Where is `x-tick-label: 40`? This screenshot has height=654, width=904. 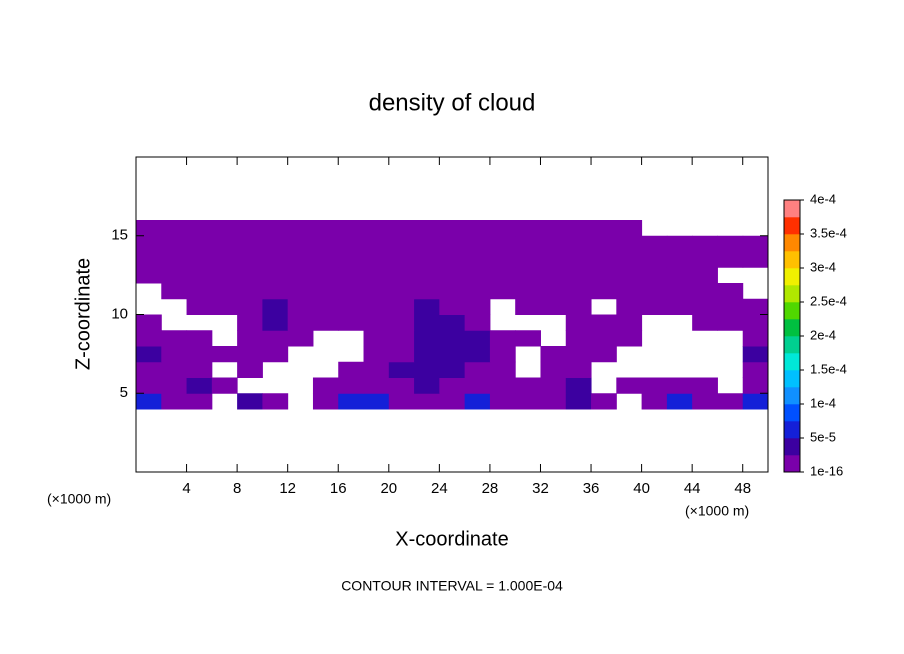 x-tick-label: 40 is located at coordinates (641, 488).